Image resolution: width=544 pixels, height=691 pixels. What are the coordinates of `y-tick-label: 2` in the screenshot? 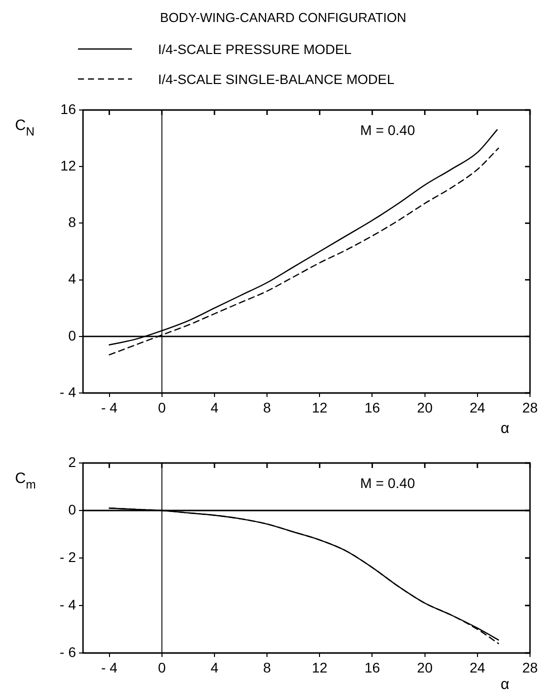 It's located at (72, 462).